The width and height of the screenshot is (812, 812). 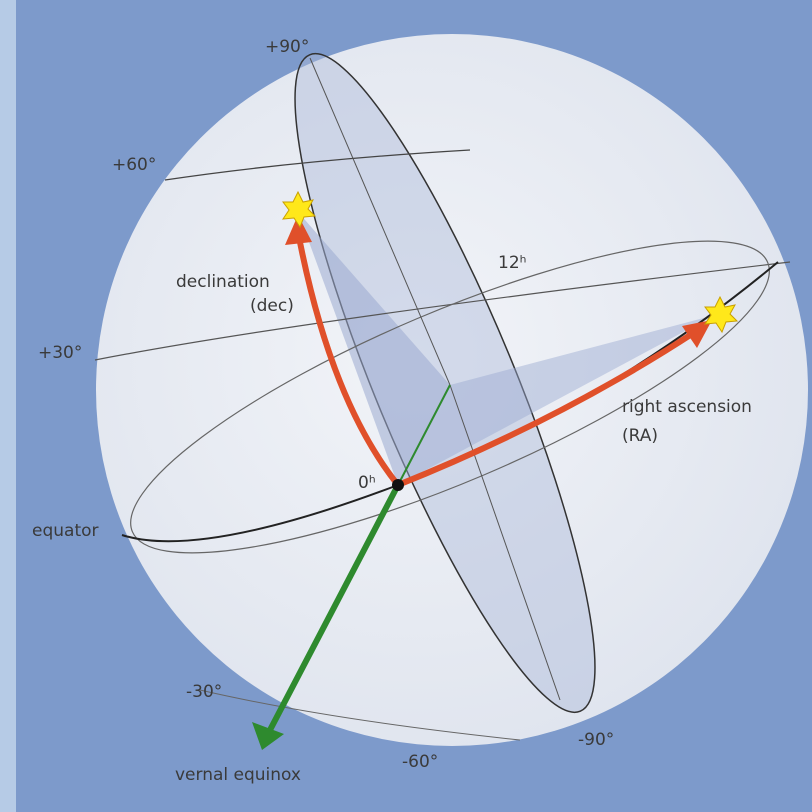 What do you see at coordinates (60, 353) in the screenshot?
I see `label: +30°` at bounding box center [60, 353].